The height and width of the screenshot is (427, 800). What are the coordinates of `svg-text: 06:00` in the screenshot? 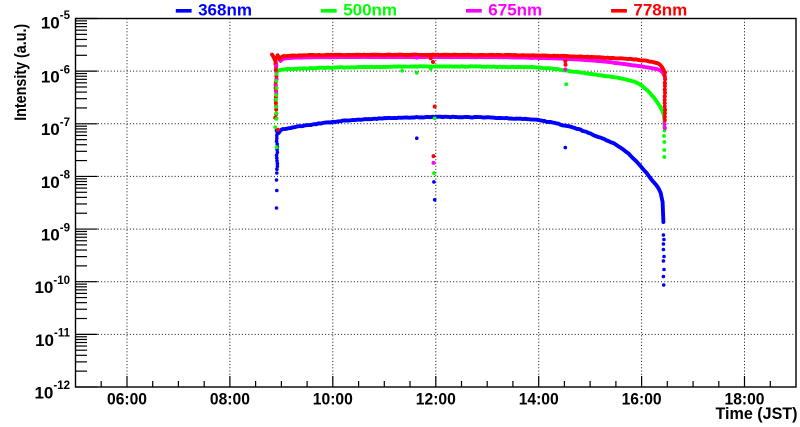 It's located at (127, 399).